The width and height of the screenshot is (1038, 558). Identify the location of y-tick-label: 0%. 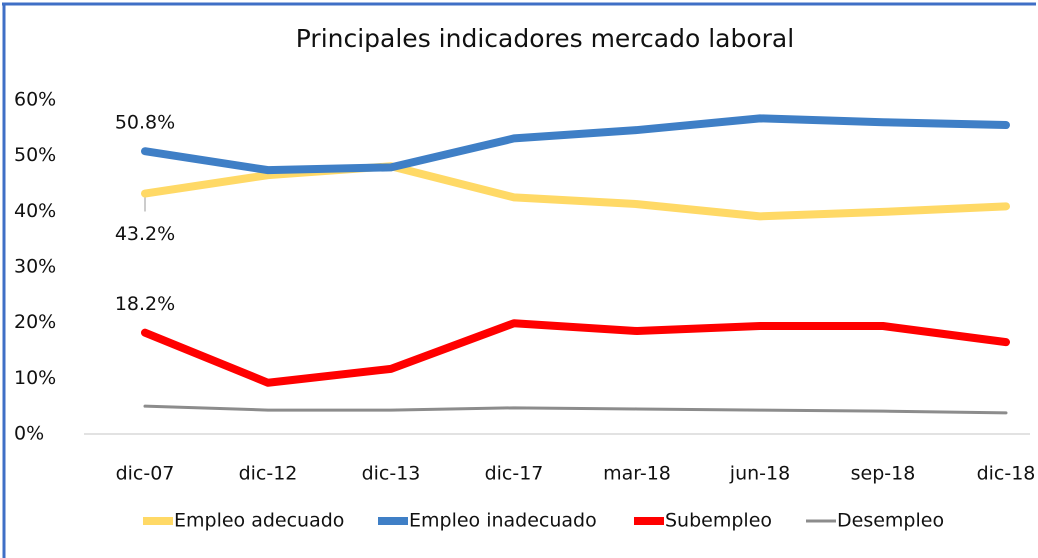
(29, 434).